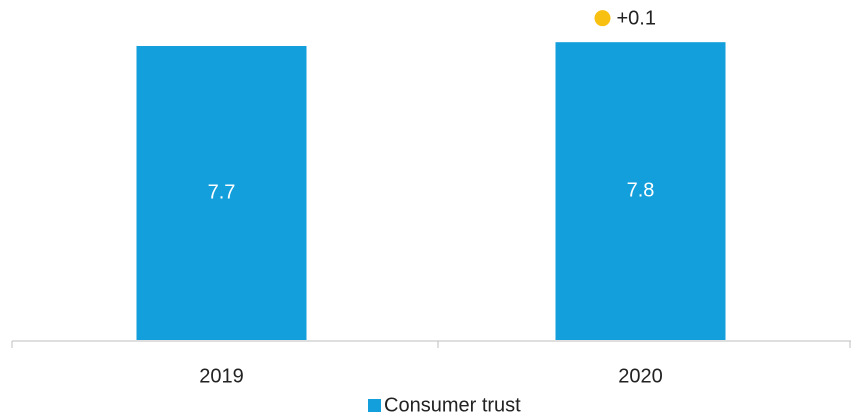 The width and height of the screenshot is (851, 417). What do you see at coordinates (602, 18) in the screenshot?
I see `annotation-dot` at bounding box center [602, 18].